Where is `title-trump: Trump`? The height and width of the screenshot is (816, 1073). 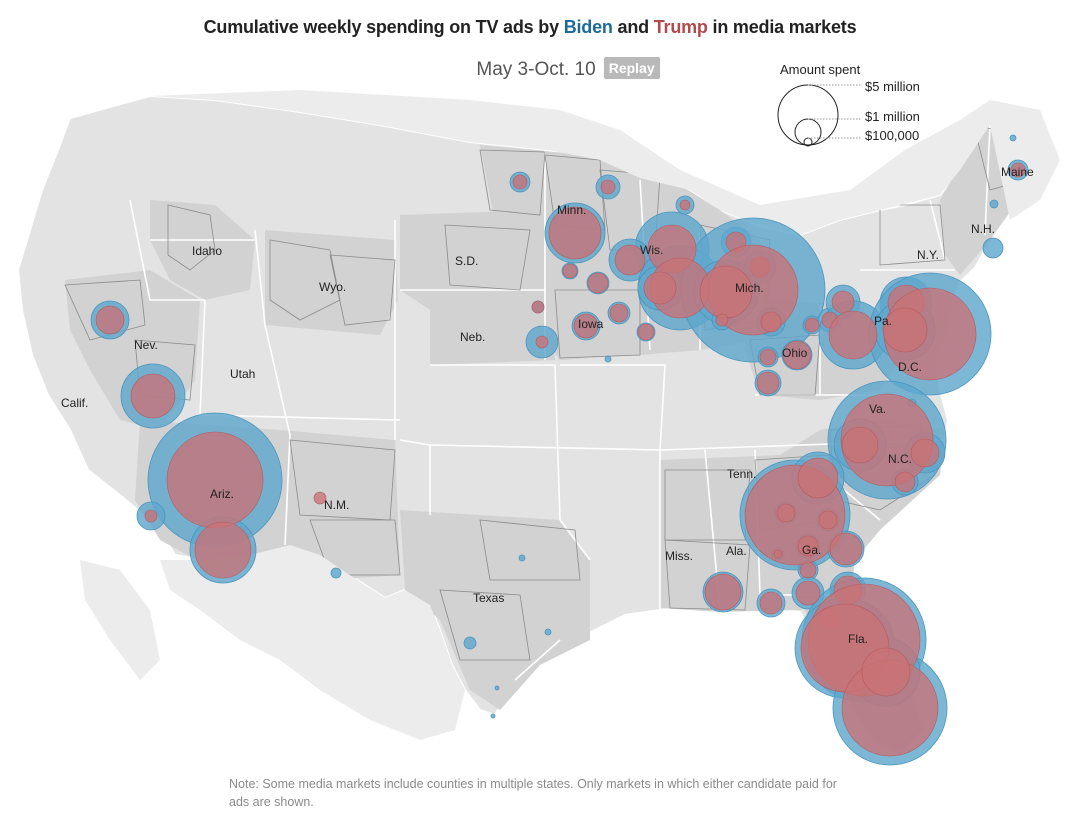 title-trump: Trump is located at coordinates (680, 27).